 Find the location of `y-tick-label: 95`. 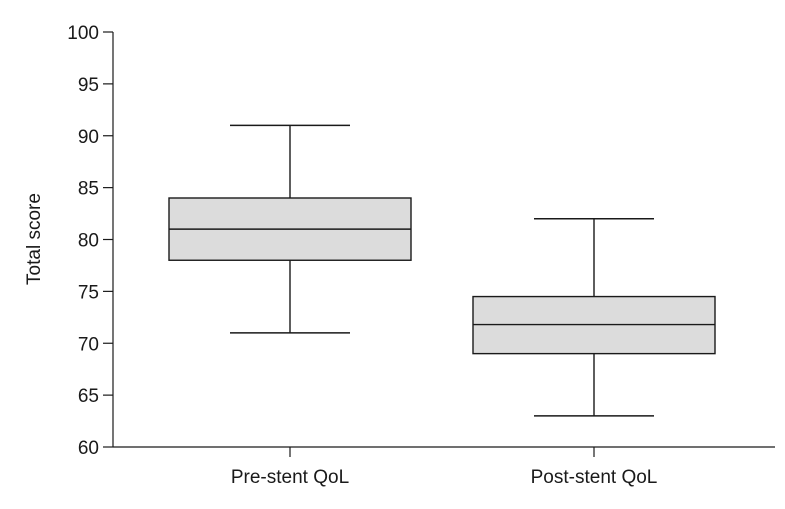

y-tick-label: 95 is located at coordinates (88, 85).